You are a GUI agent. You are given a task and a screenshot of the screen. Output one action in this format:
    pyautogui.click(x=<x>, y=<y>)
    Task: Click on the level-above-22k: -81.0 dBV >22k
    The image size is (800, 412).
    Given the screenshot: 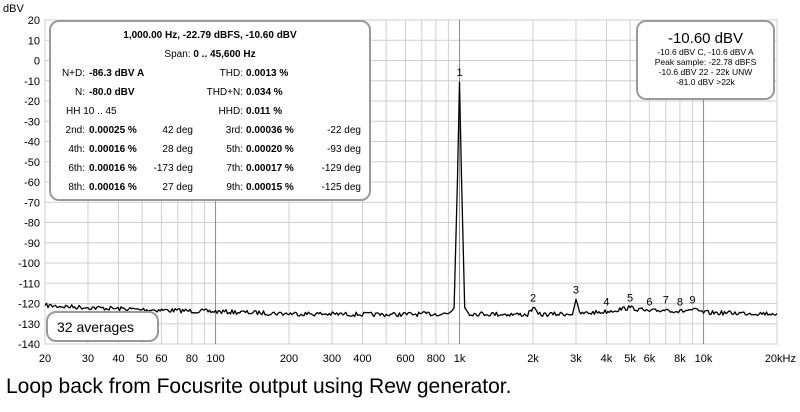 What is the action you would take?
    pyautogui.click(x=705, y=82)
    